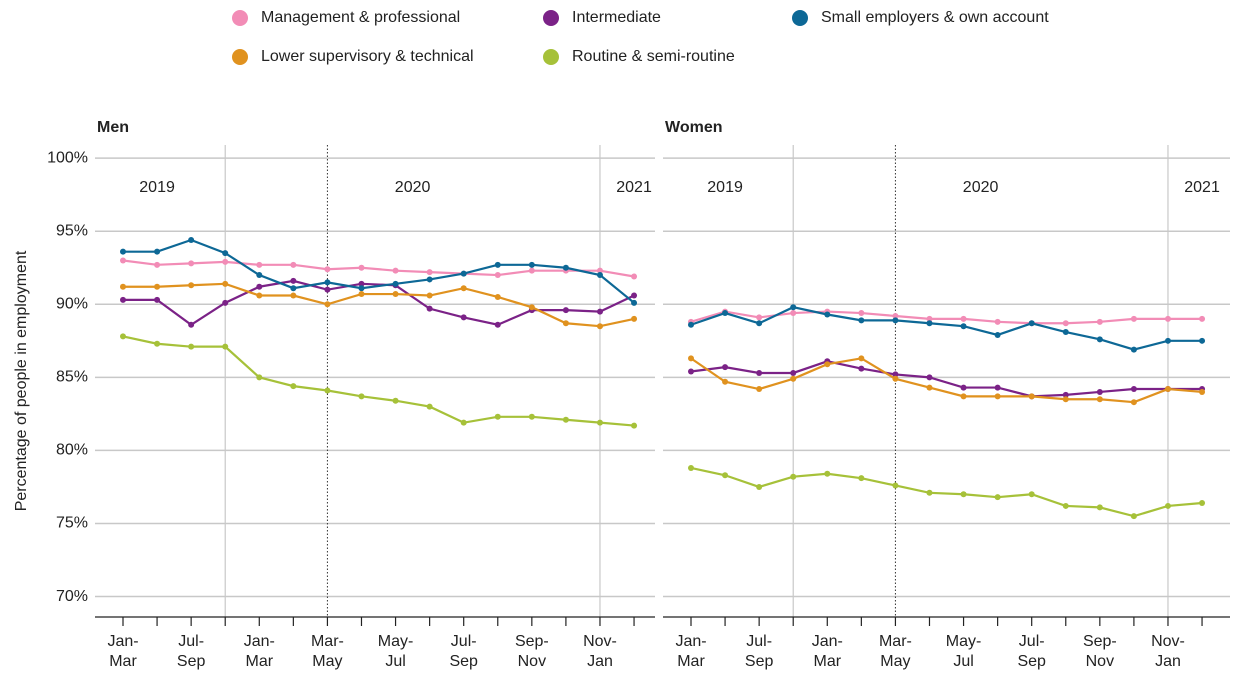  I want to click on legend-label: Intermediate, so click(616, 17).